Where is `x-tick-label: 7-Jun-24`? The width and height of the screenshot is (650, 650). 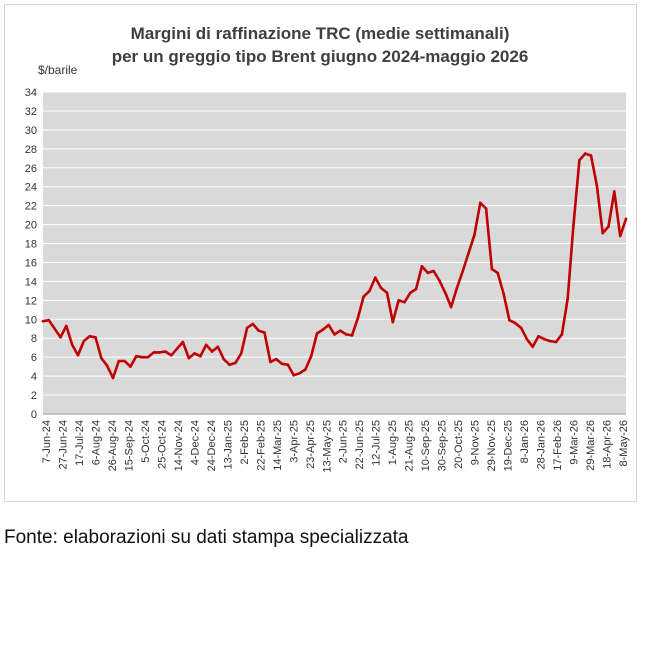
x-tick-label: 7-Jun-24 is located at coordinates (47, 441).